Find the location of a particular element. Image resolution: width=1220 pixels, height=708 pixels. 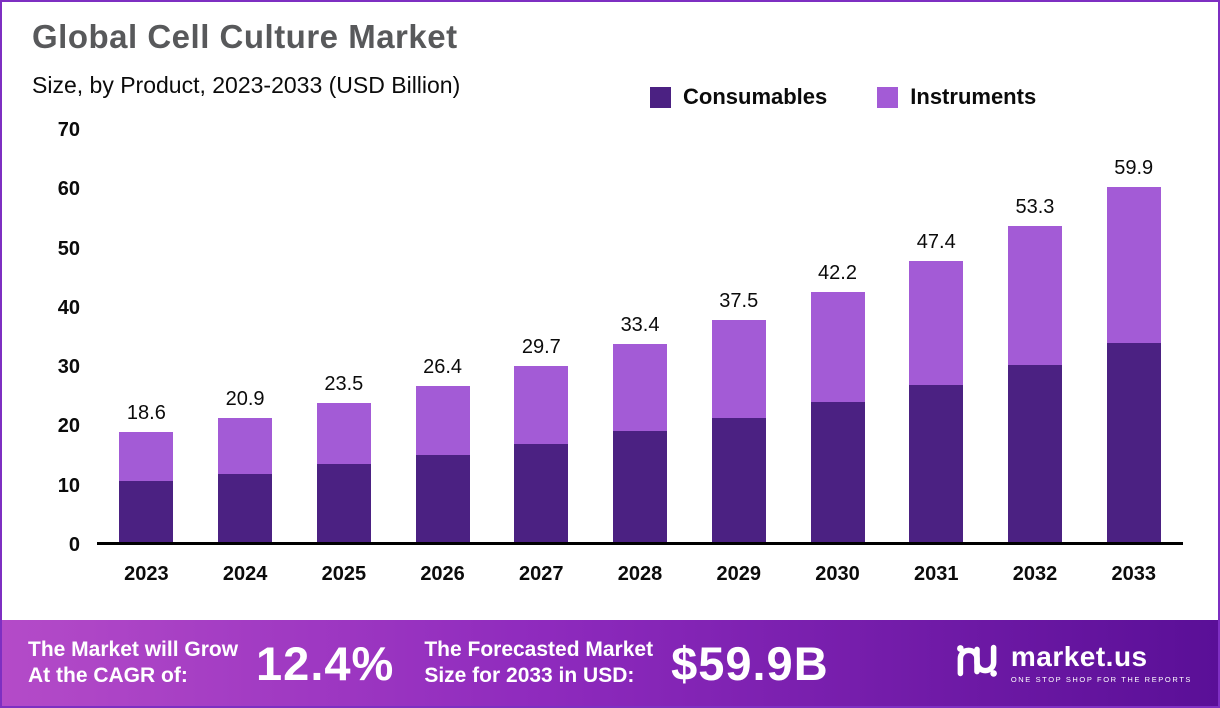

brand-name: market.us is located at coordinates (1079, 656).